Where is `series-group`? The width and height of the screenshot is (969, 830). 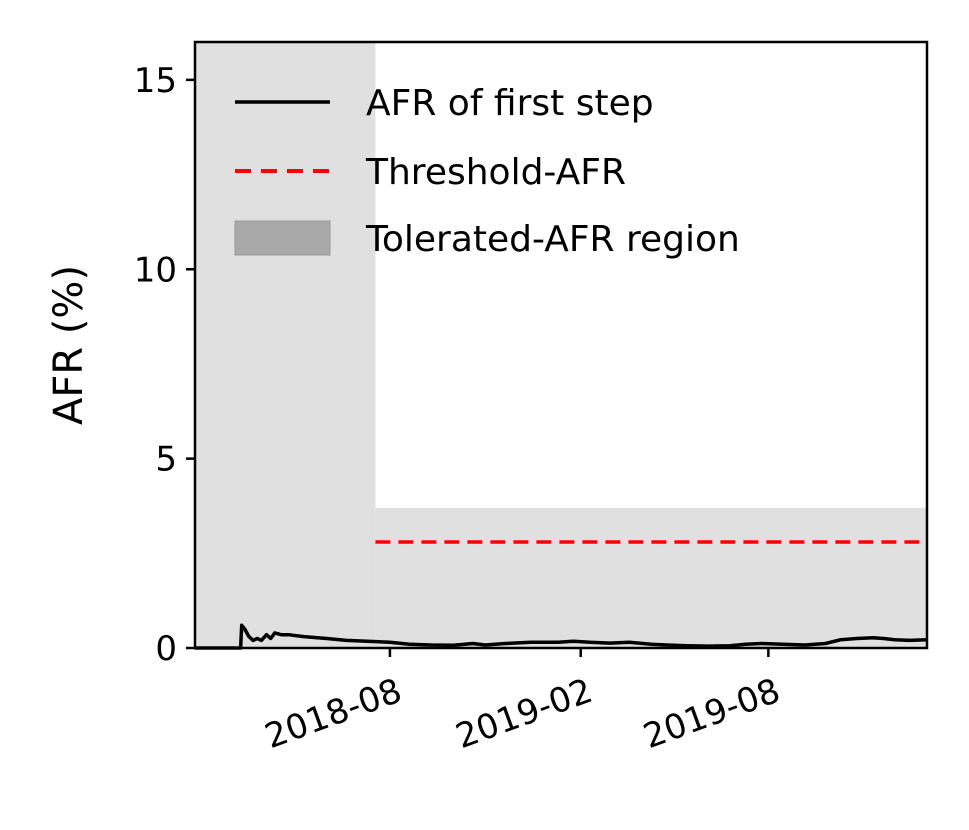
series-group is located at coordinates (561, 636).